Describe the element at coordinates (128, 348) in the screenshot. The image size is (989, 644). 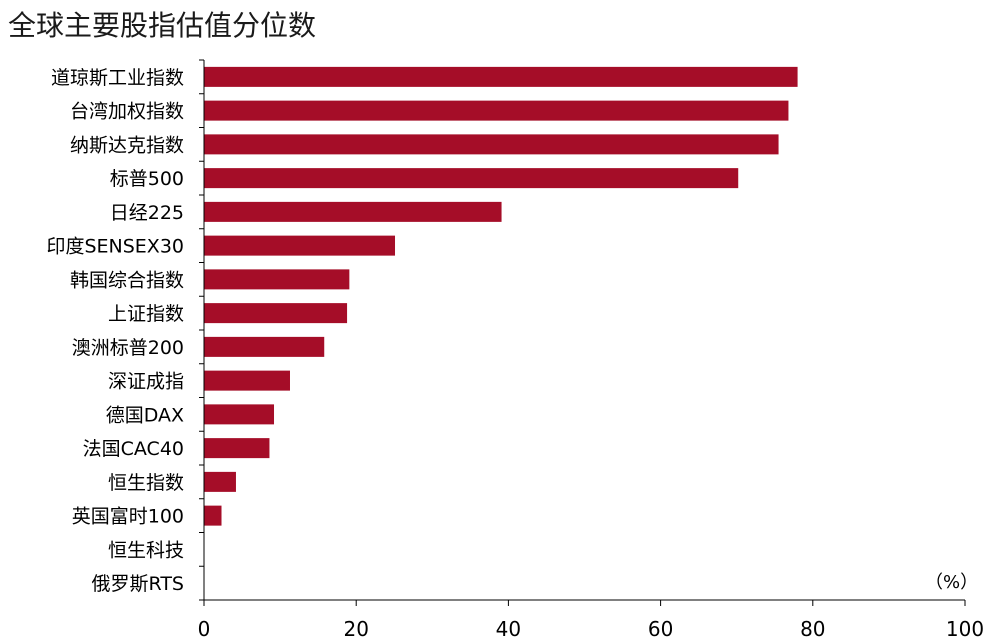
I see `category-label: 澳洲标普200` at that location.